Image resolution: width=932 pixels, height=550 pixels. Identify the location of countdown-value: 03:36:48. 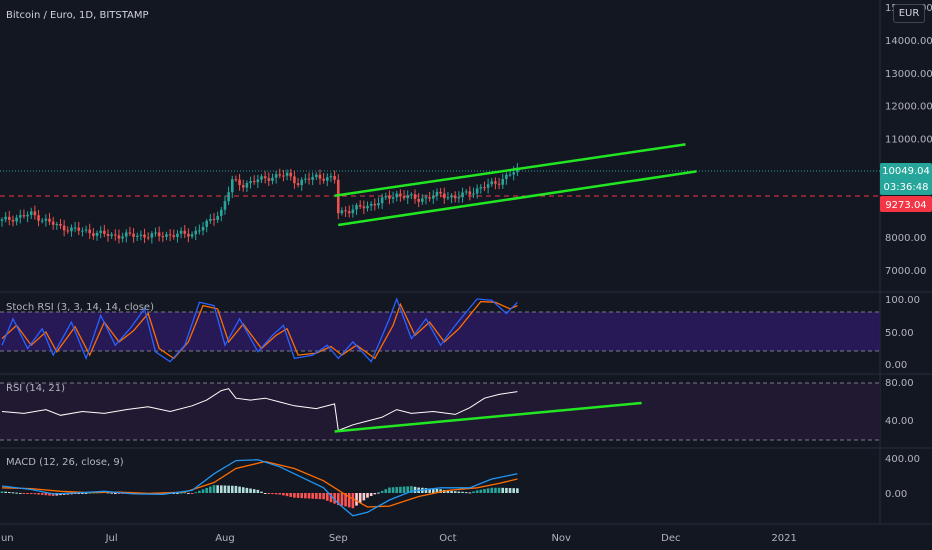
(906, 187).